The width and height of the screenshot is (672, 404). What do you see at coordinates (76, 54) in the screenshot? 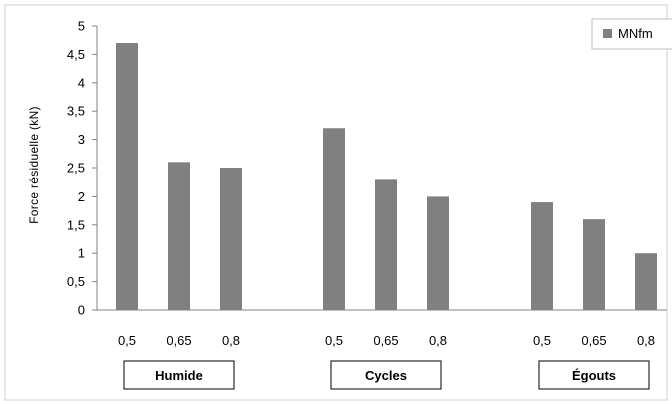
I see `y-tick-label: 4,5` at bounding box center [76, 54].